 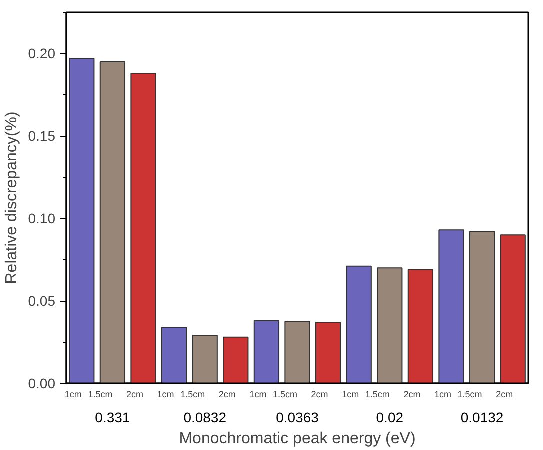 What do you see at coordinates (205, 418) in the screenshot?
I see `x-tick-label: 0.0832` at bounding box center [205, 418].